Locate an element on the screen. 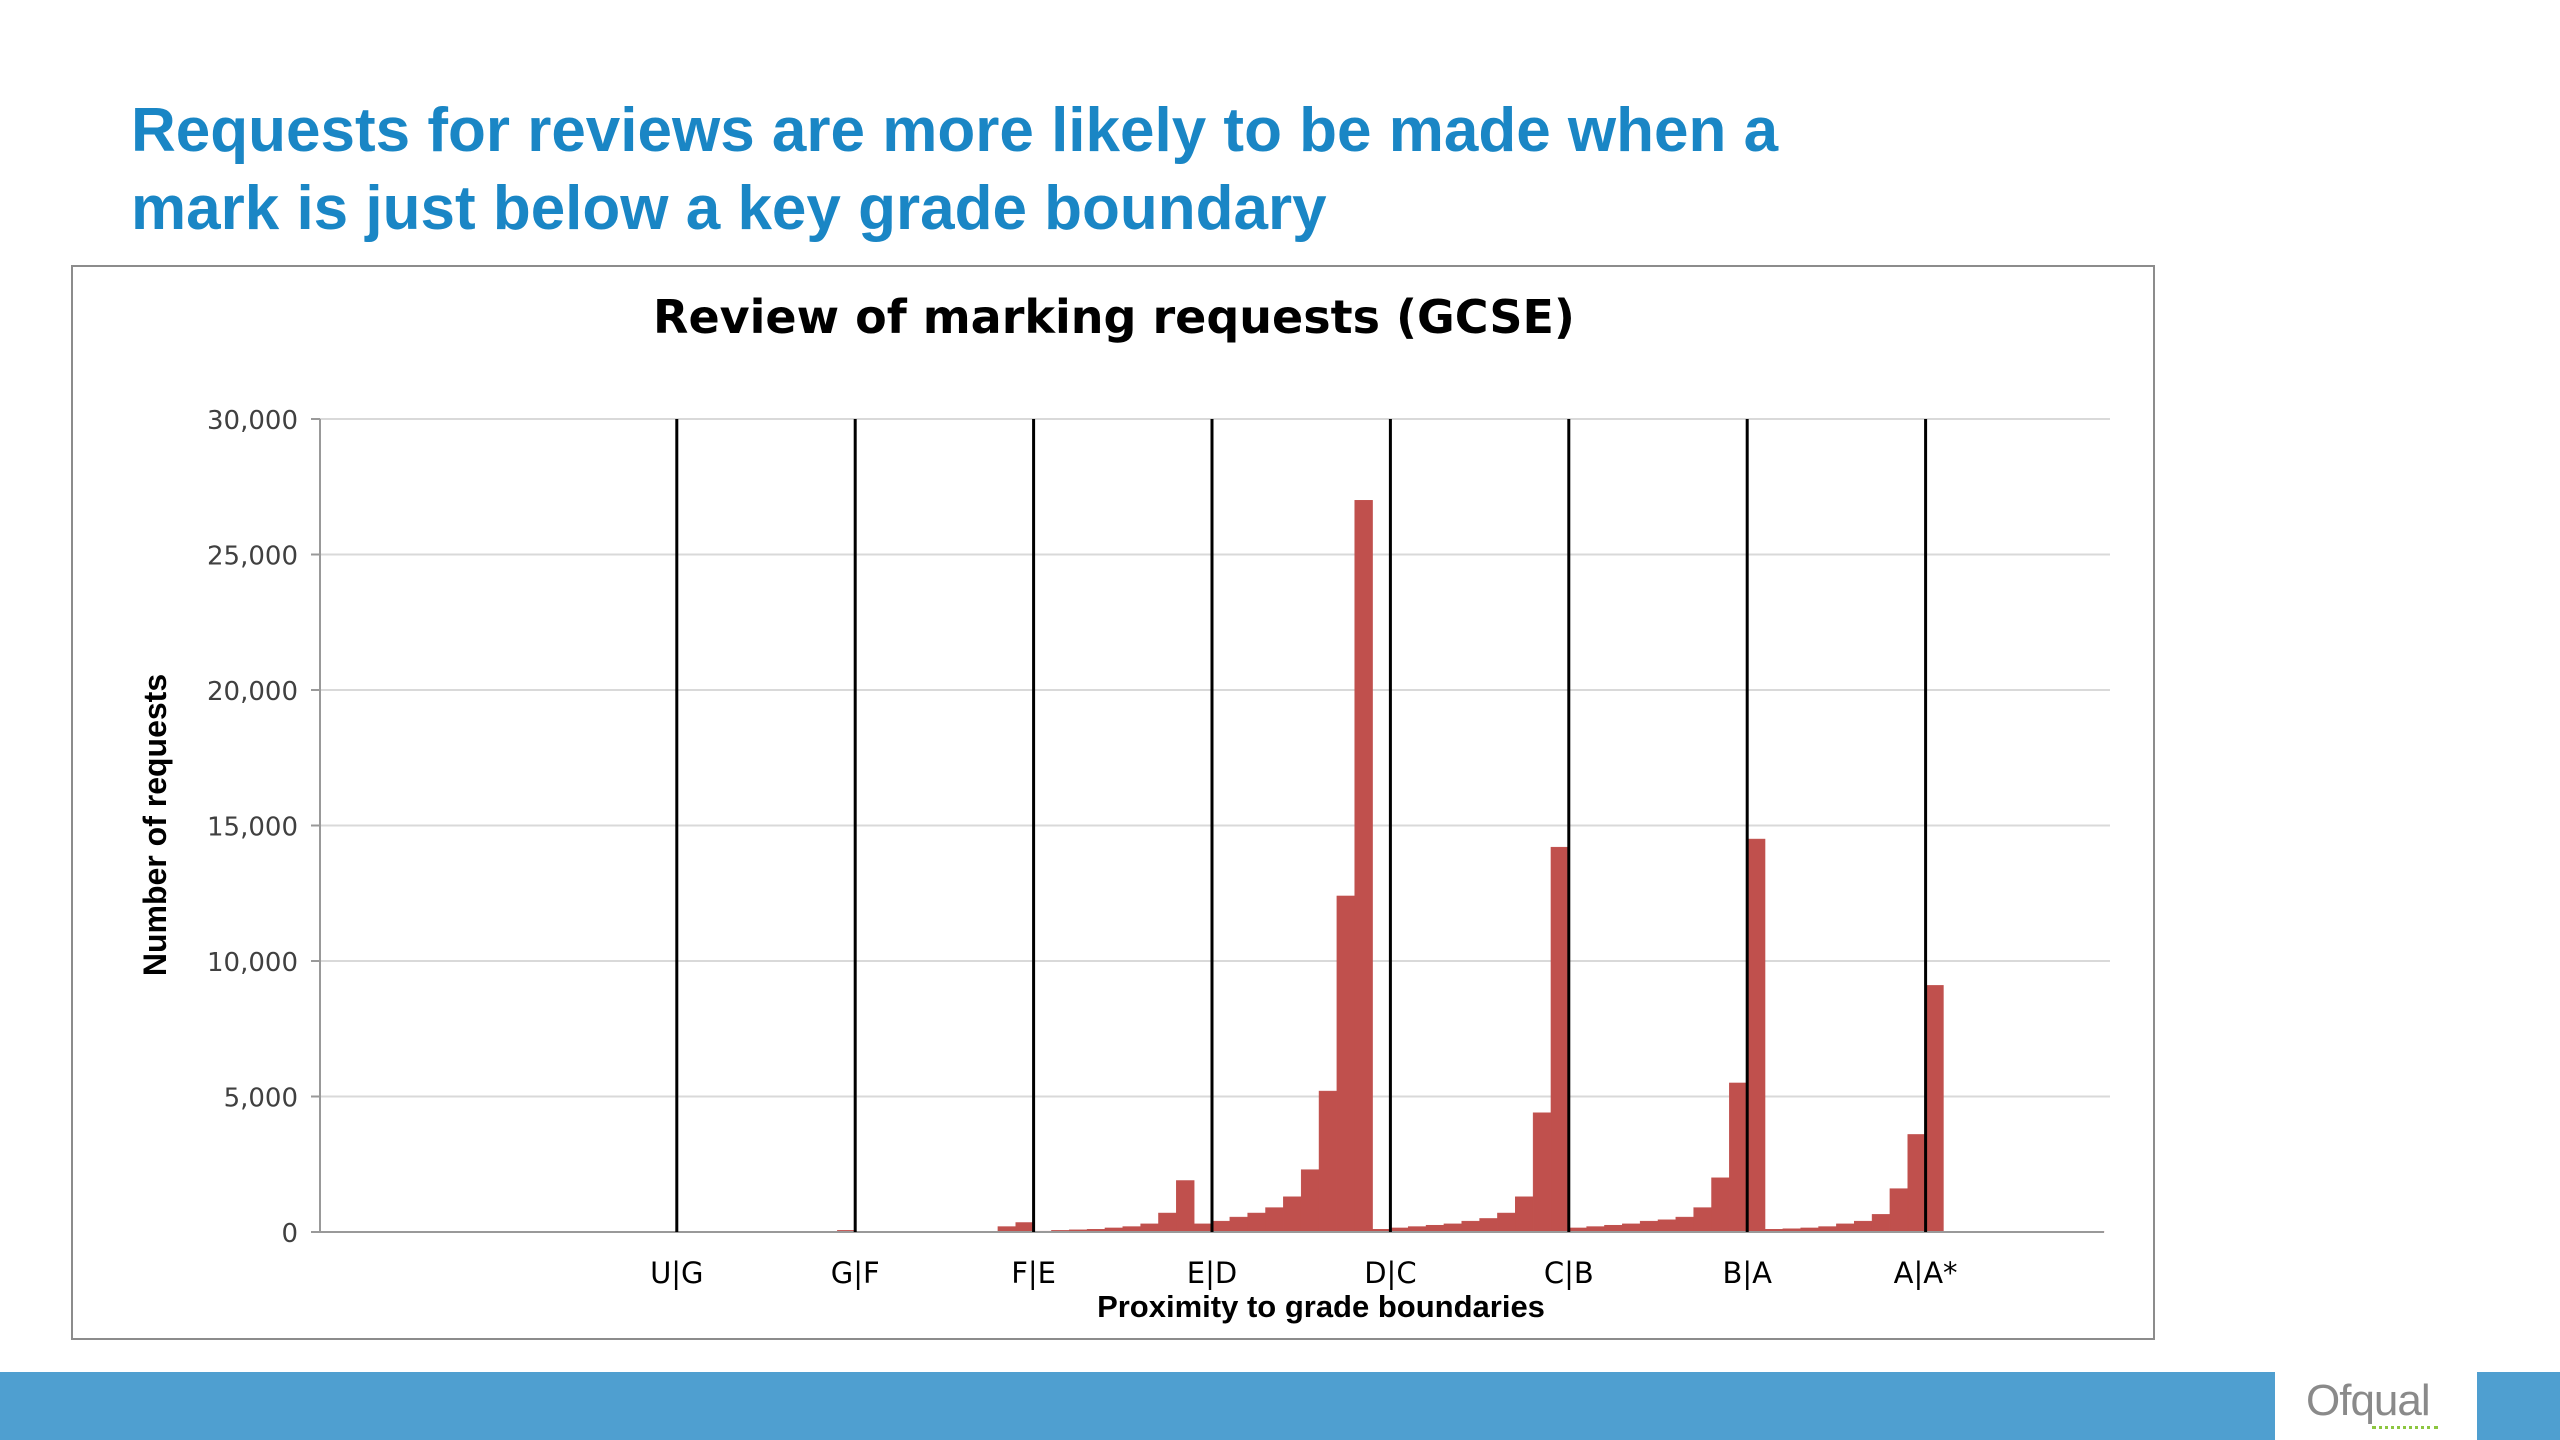  x-tick-label: F|E is located at coordinates (1033, 1273).